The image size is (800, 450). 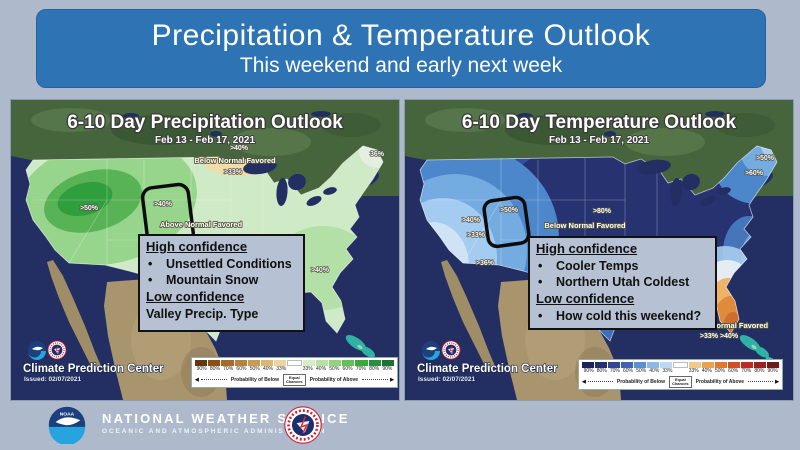 I want to click on map-label: Below Normal Favored, so click(x=585, y=225).